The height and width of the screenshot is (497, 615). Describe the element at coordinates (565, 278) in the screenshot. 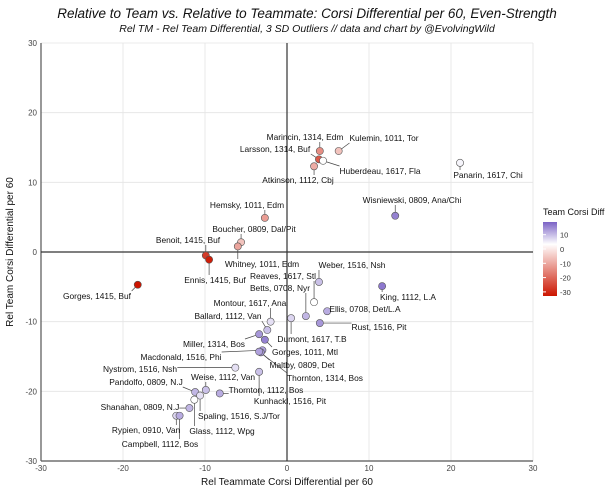

I see `legend-tick-label: -20` at that location.